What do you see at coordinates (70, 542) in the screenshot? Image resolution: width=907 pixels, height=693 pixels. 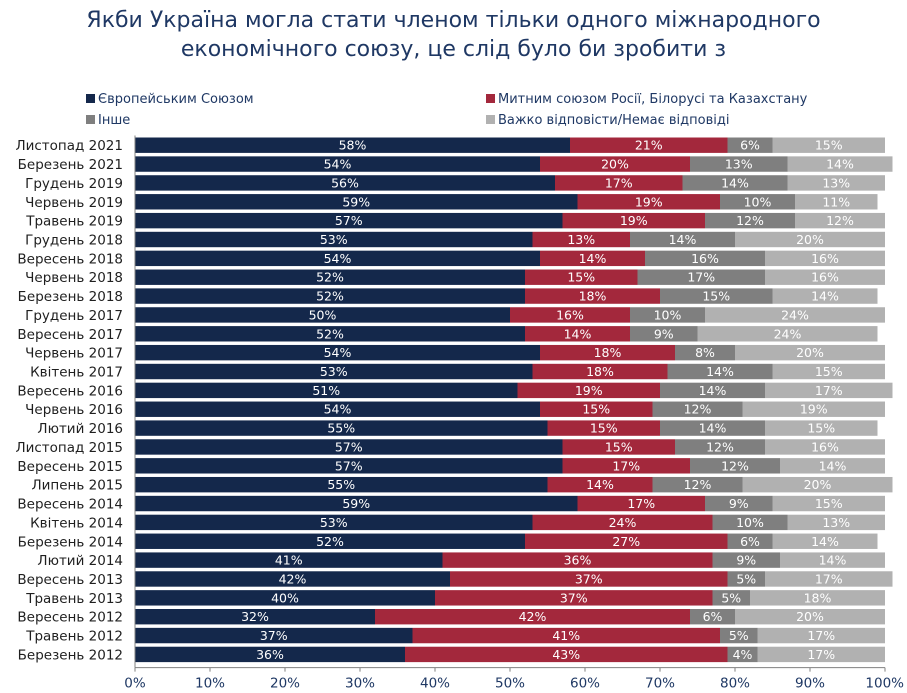 I see `category-label: Березень 2014` at bounding box center [70, 542].